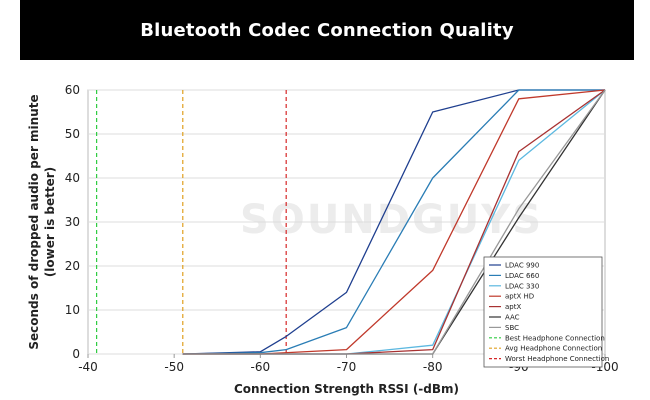  What do you see at coordinates (72, 178) in the screenshot?
I see `y-tick-label: 40` at bounding box center [72, 178].